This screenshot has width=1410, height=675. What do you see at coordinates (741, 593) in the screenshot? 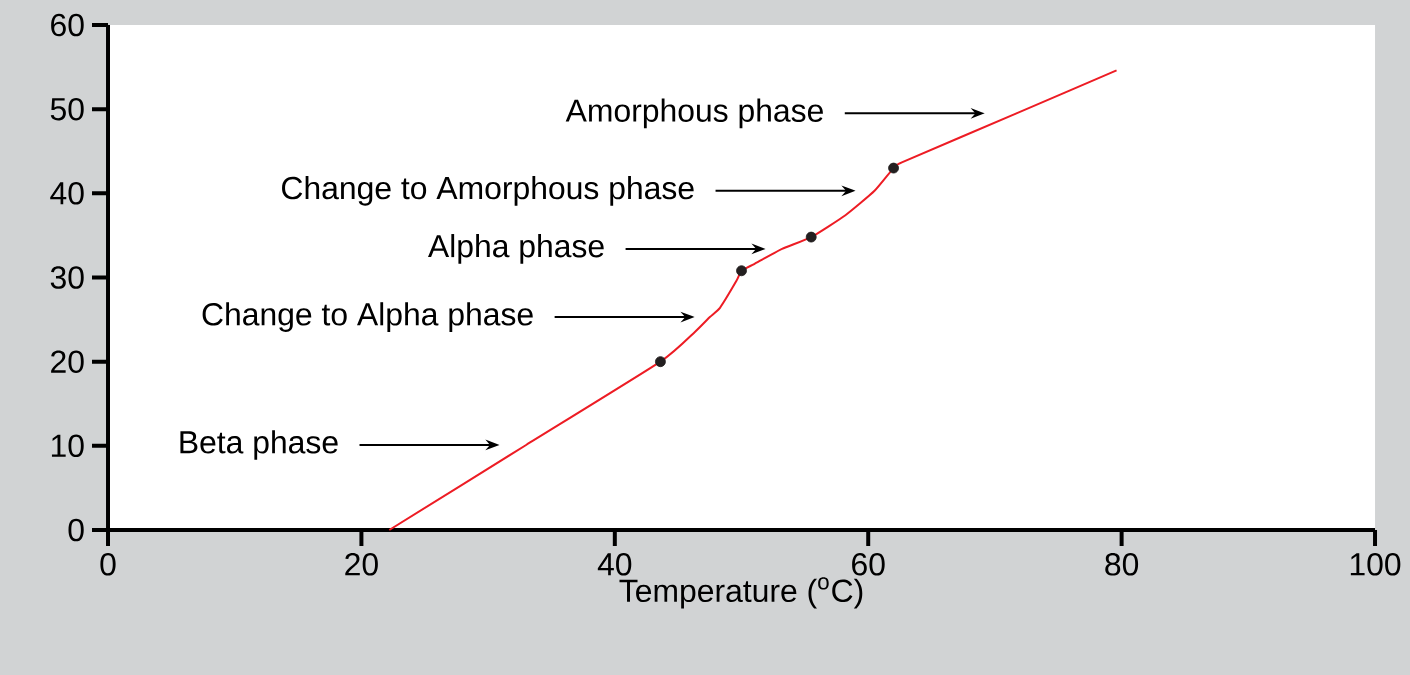
I see `x-axis-title: Temperature ($^{o}$C)` at bounding box center [741, 593].